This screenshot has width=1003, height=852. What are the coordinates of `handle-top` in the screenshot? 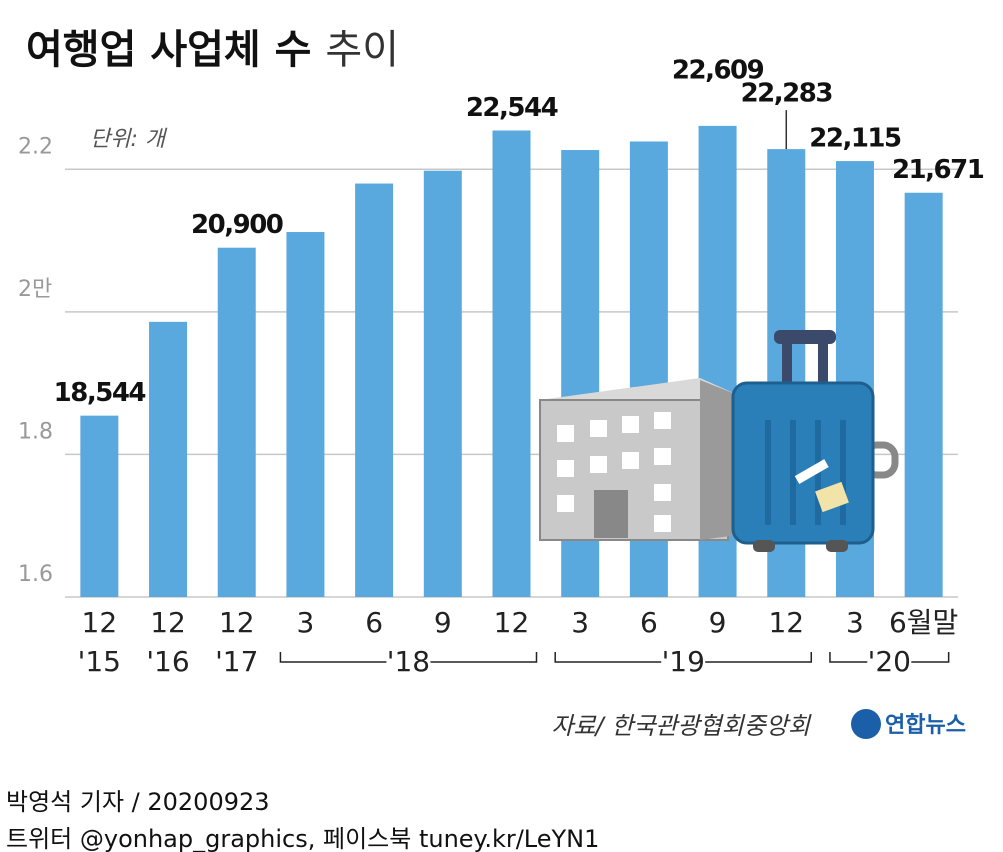 It's located at (805, 337).